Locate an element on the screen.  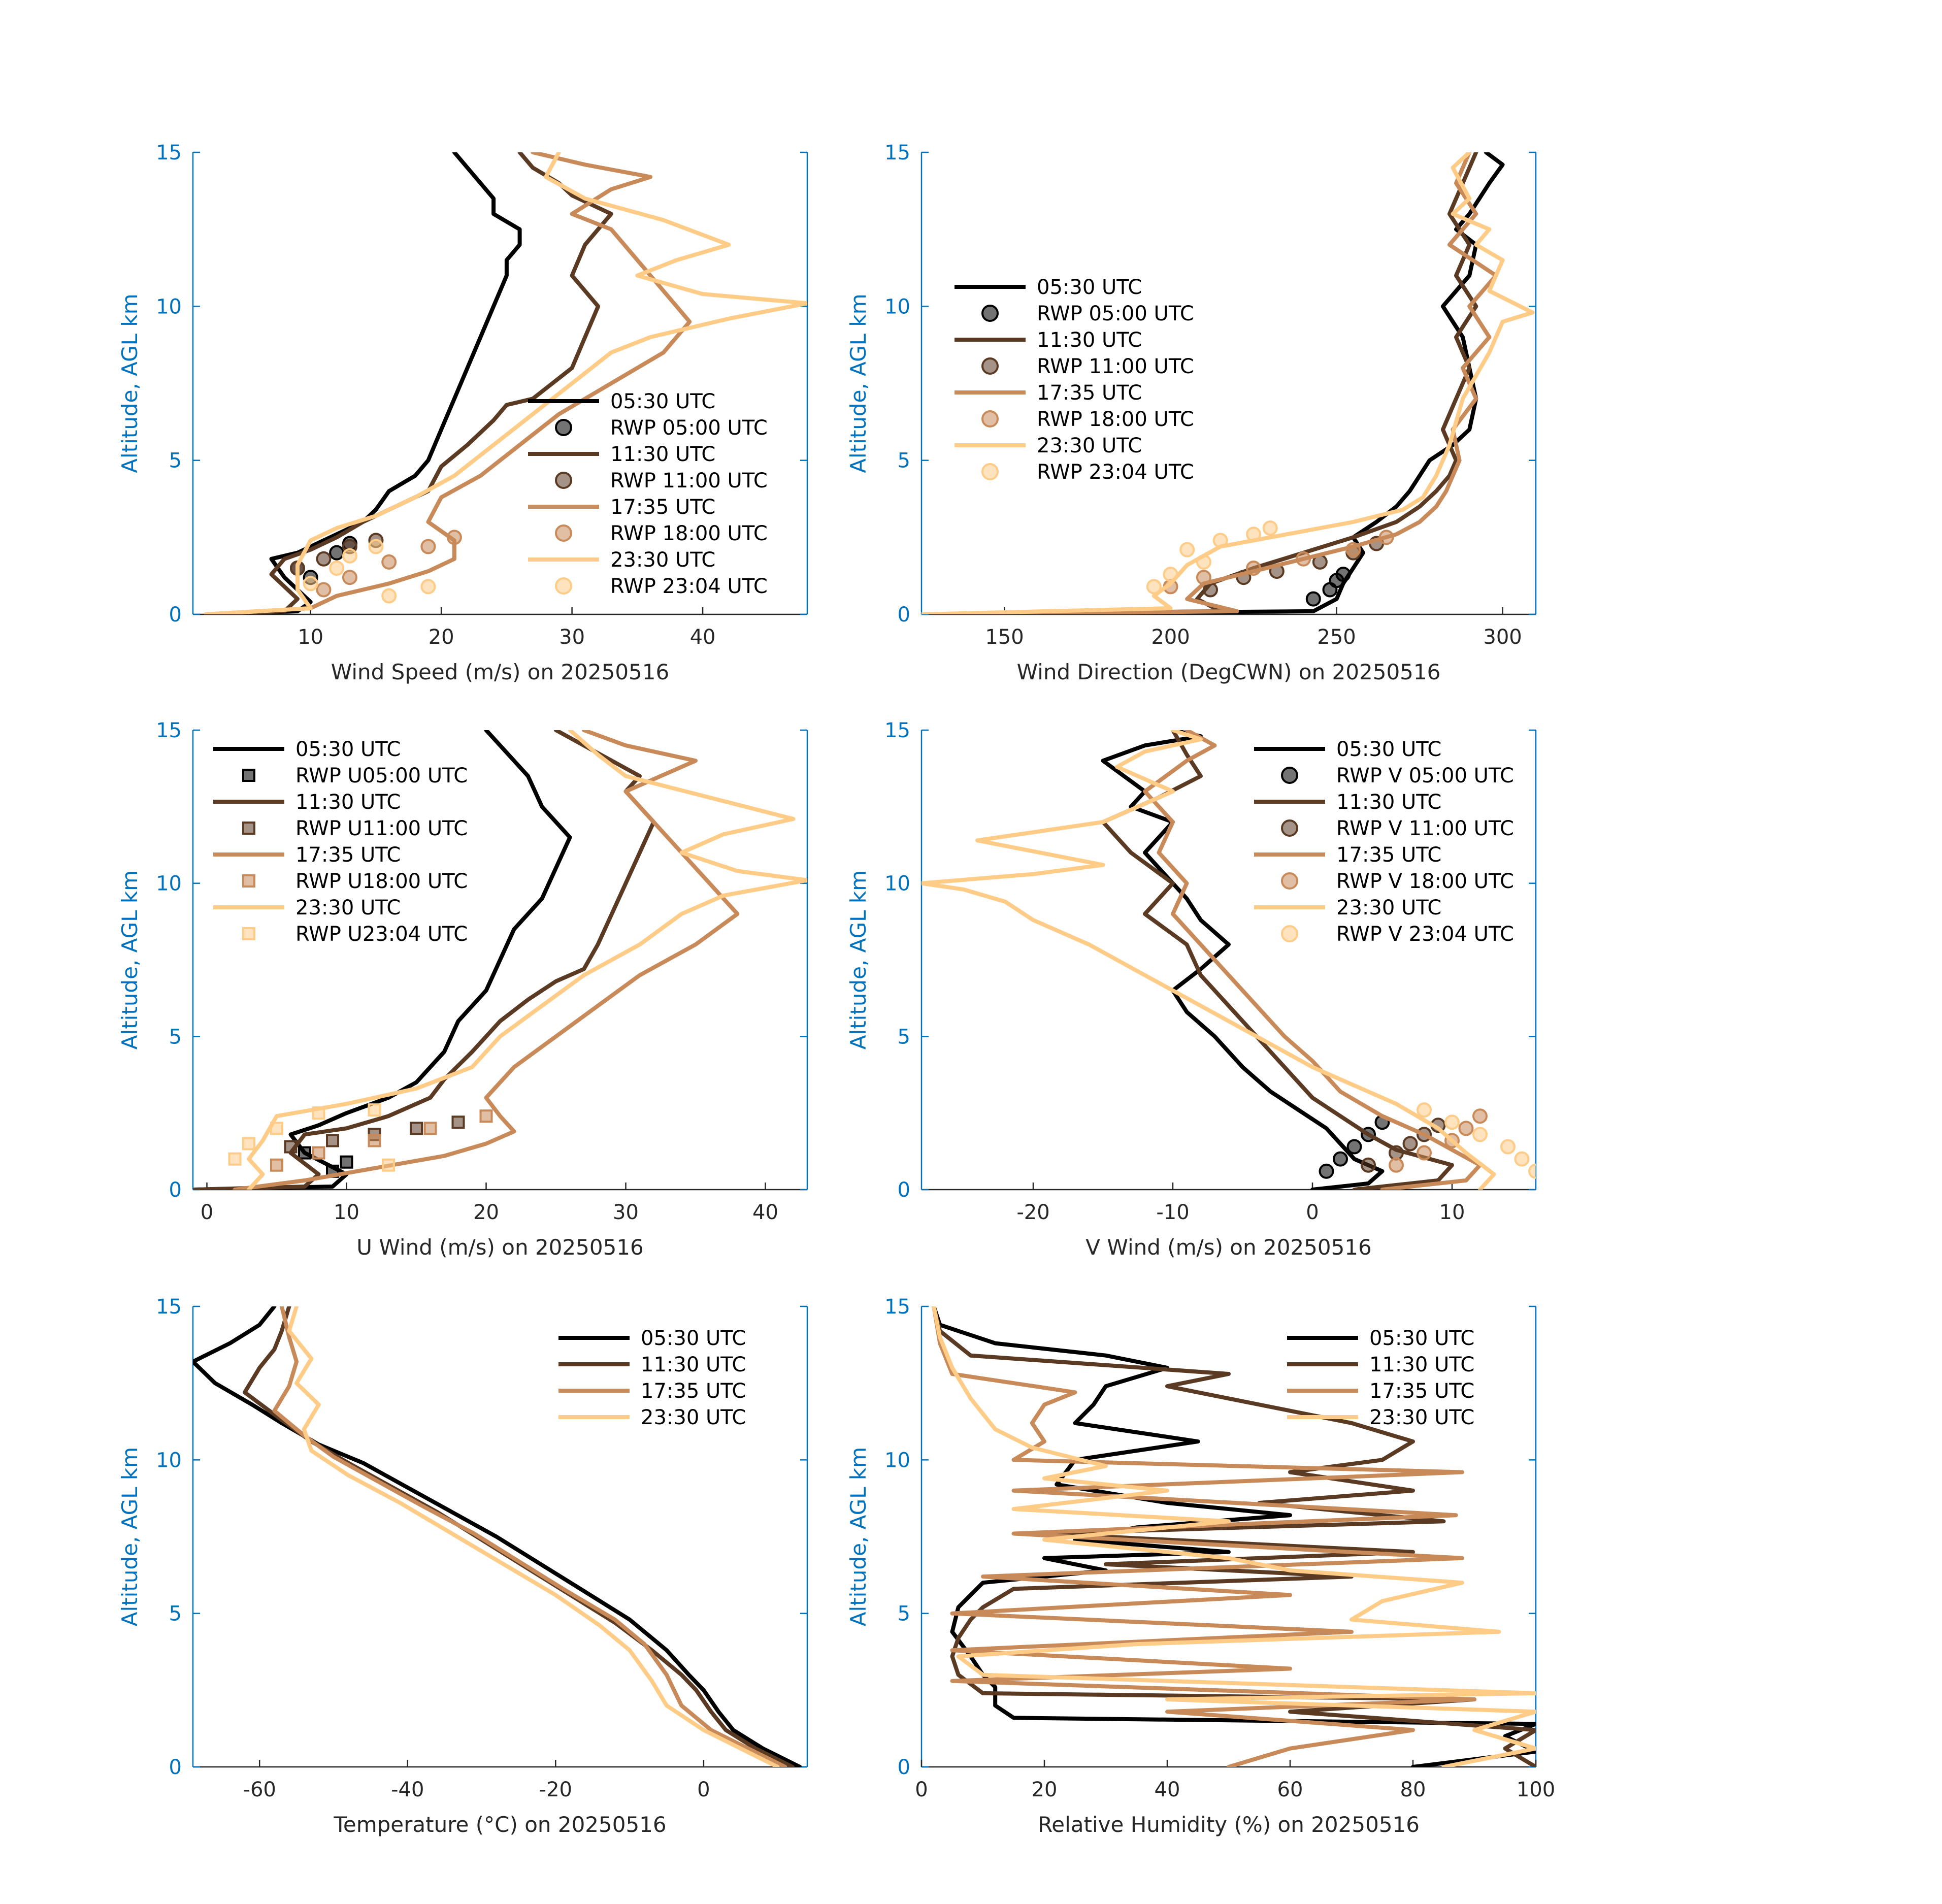
legend-label: 11:30 UTC is located at coordinates (693, 1364).